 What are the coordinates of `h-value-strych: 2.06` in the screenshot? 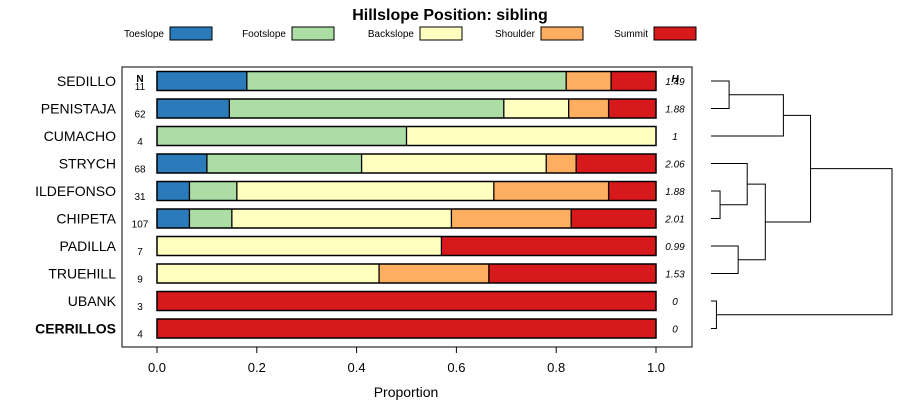 It's located at (674, 165).